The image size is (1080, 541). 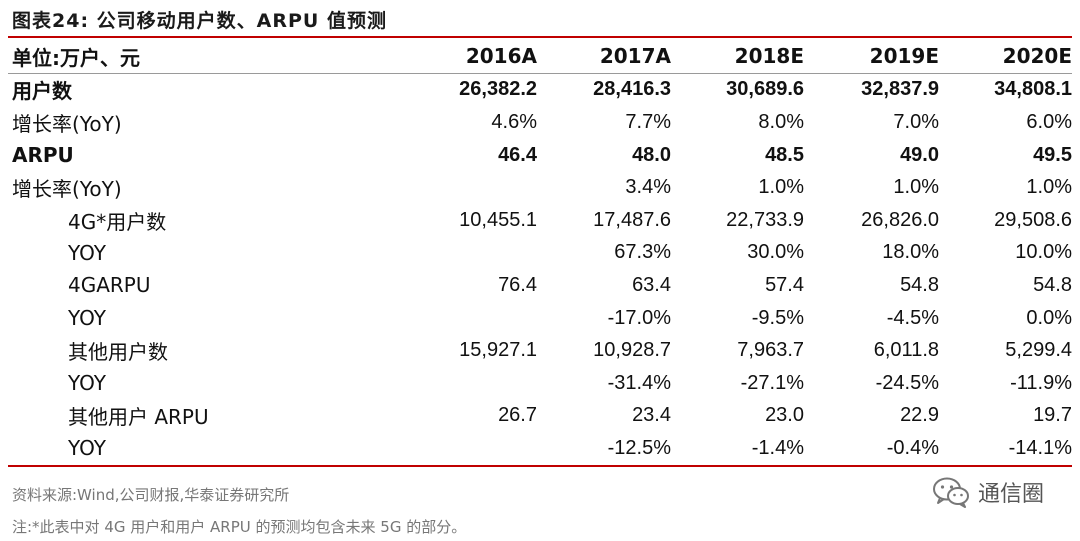 What do you see at coordinates (604, 449) in the screenshot?
I see `table-cell: -12.5%` at bounding box center [604, 449].